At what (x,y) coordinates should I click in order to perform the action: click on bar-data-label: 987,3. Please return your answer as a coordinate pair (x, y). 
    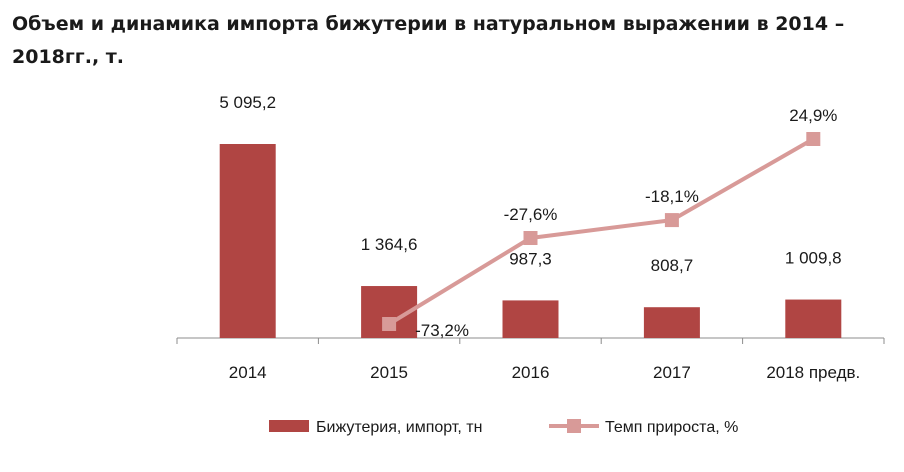
    Looking at the image, I should click on (530, 258).